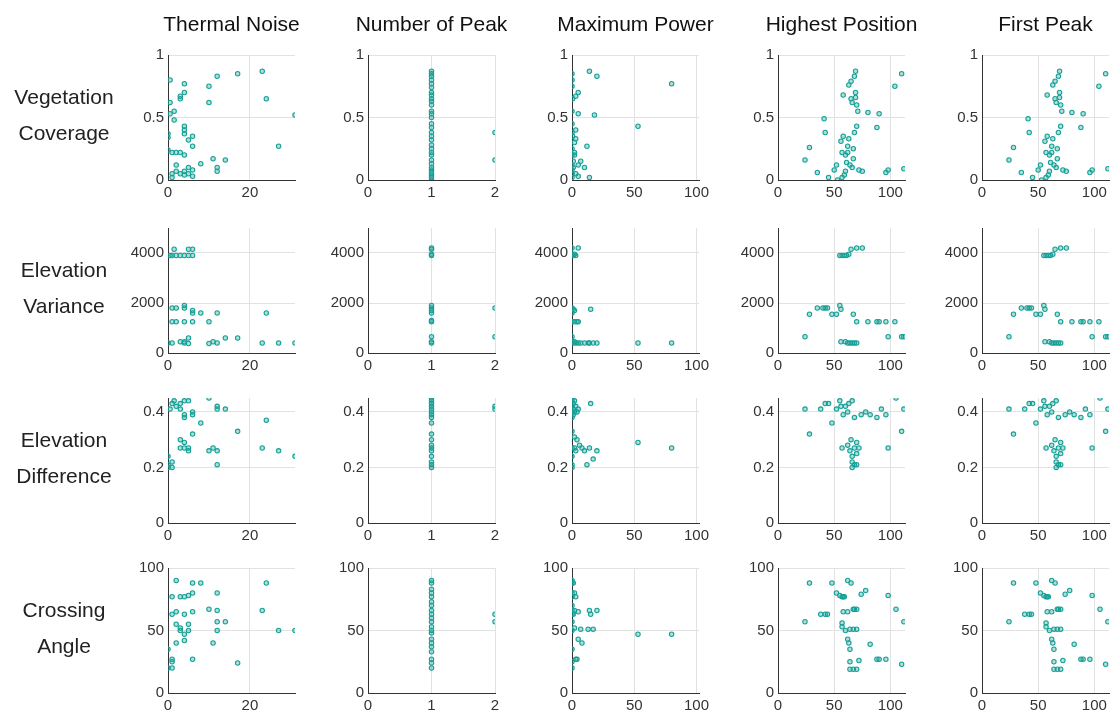  I want to click on chart-title: Number of Peak, so click(431, 24).